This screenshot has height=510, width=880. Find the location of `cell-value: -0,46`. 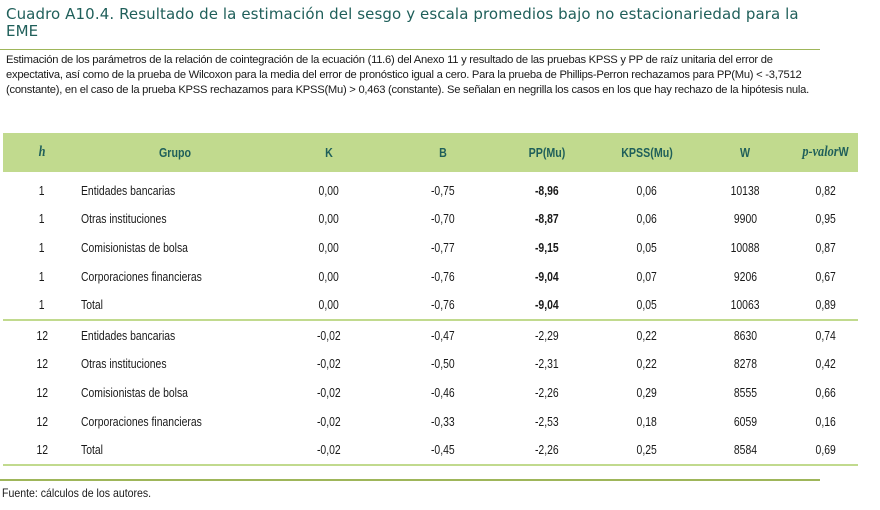

cell-value: -0,46 is located at coordinates (443, 392).